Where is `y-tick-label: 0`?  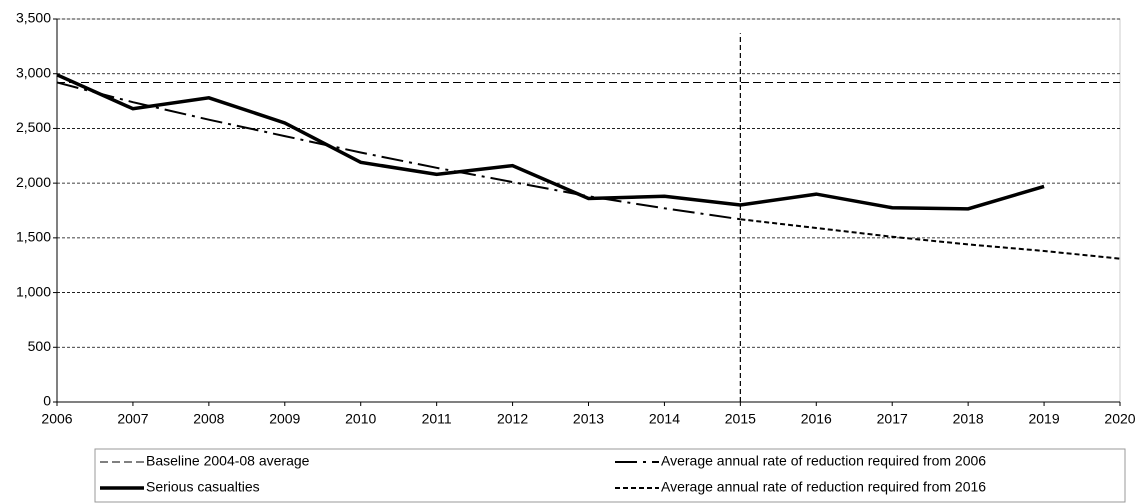 y-tick-label: 0 is located at coordinates (47, 401).